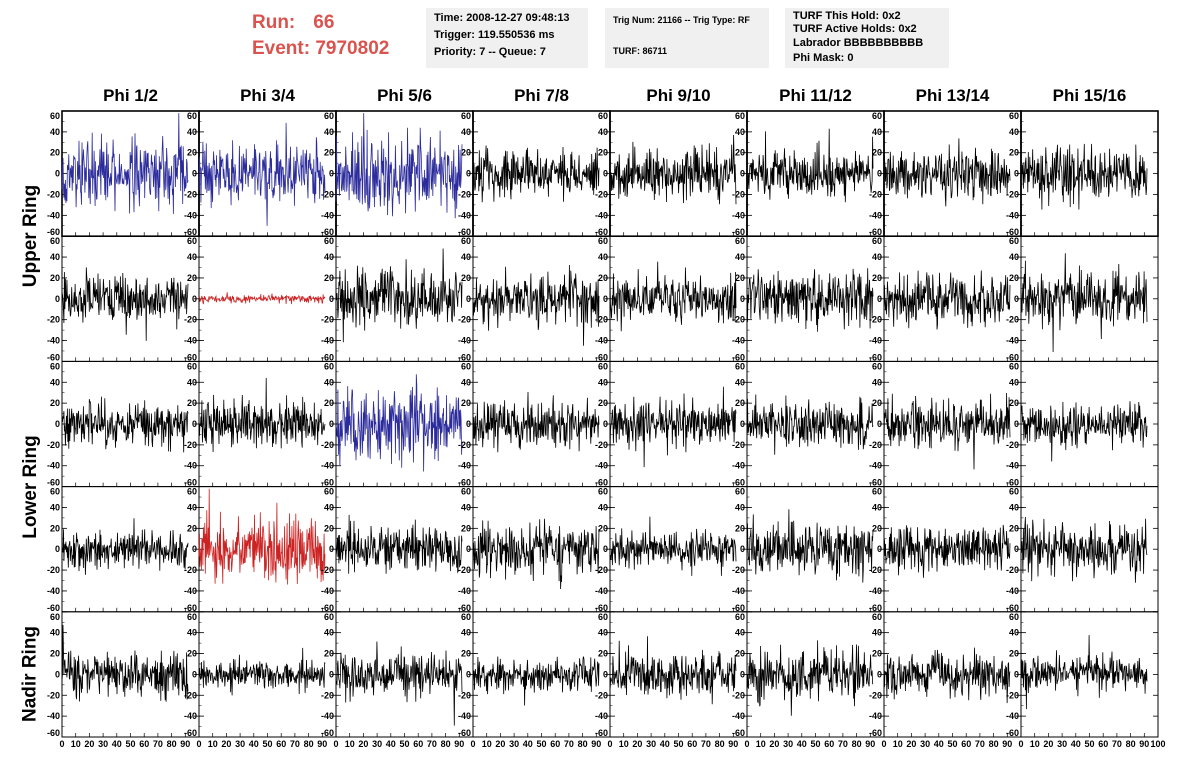  I want to click on phi-header-4: Phi 7/8, so click(541, 95).